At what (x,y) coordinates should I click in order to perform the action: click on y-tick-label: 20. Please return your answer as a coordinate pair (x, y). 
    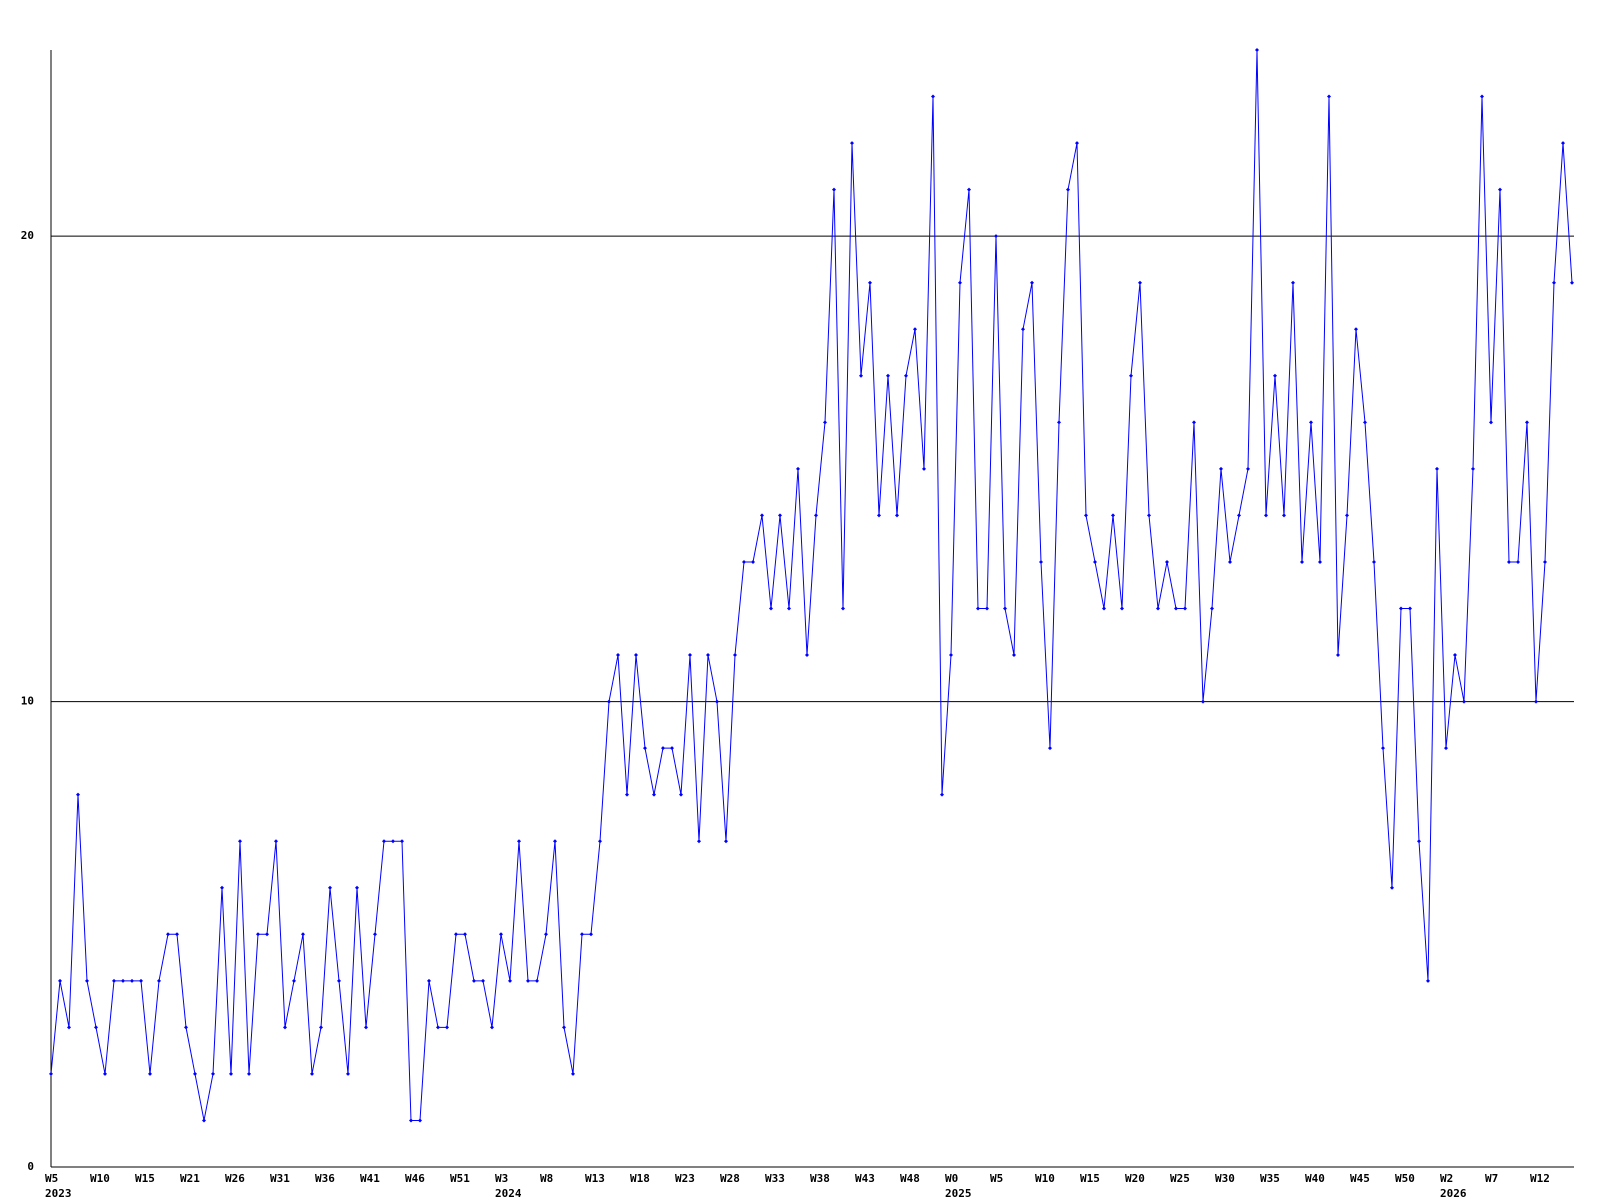
    Looking at the image, I should click on (27, 235).